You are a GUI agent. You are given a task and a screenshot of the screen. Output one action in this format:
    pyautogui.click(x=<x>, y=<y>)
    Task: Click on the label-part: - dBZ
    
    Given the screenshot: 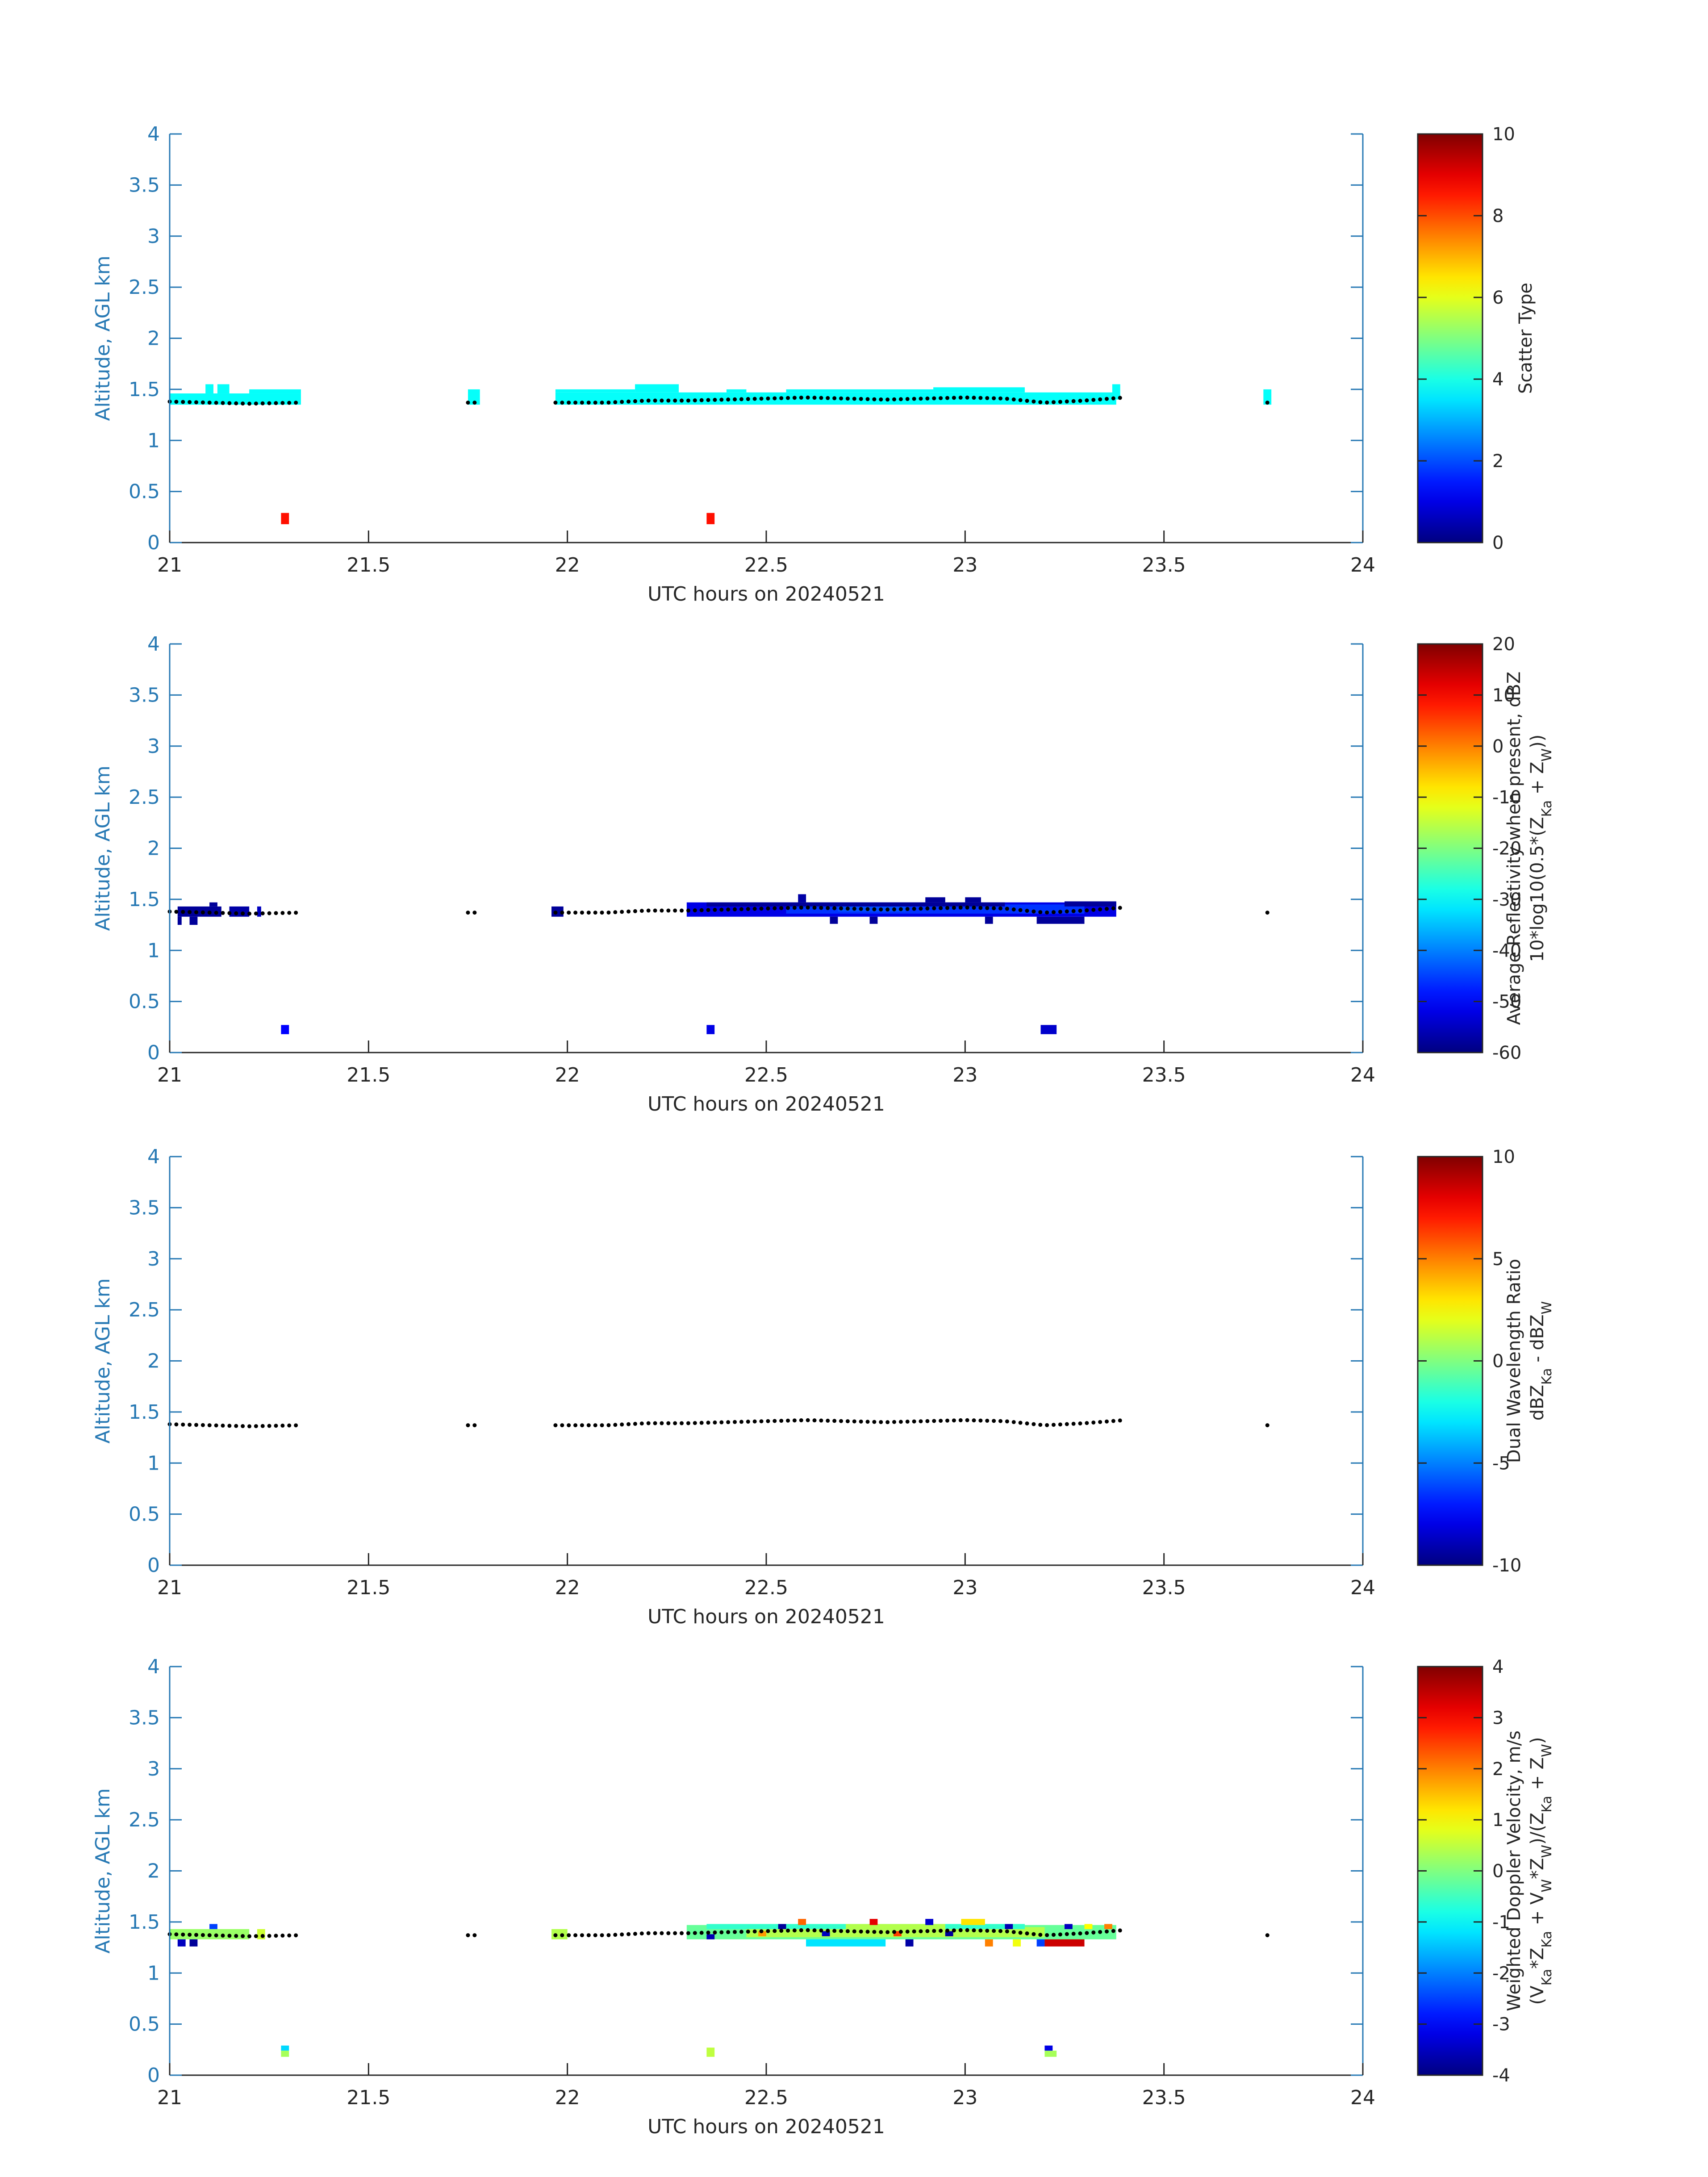 What is the action you would take?
    pyautogui.click(x=1537, y=1341)
    